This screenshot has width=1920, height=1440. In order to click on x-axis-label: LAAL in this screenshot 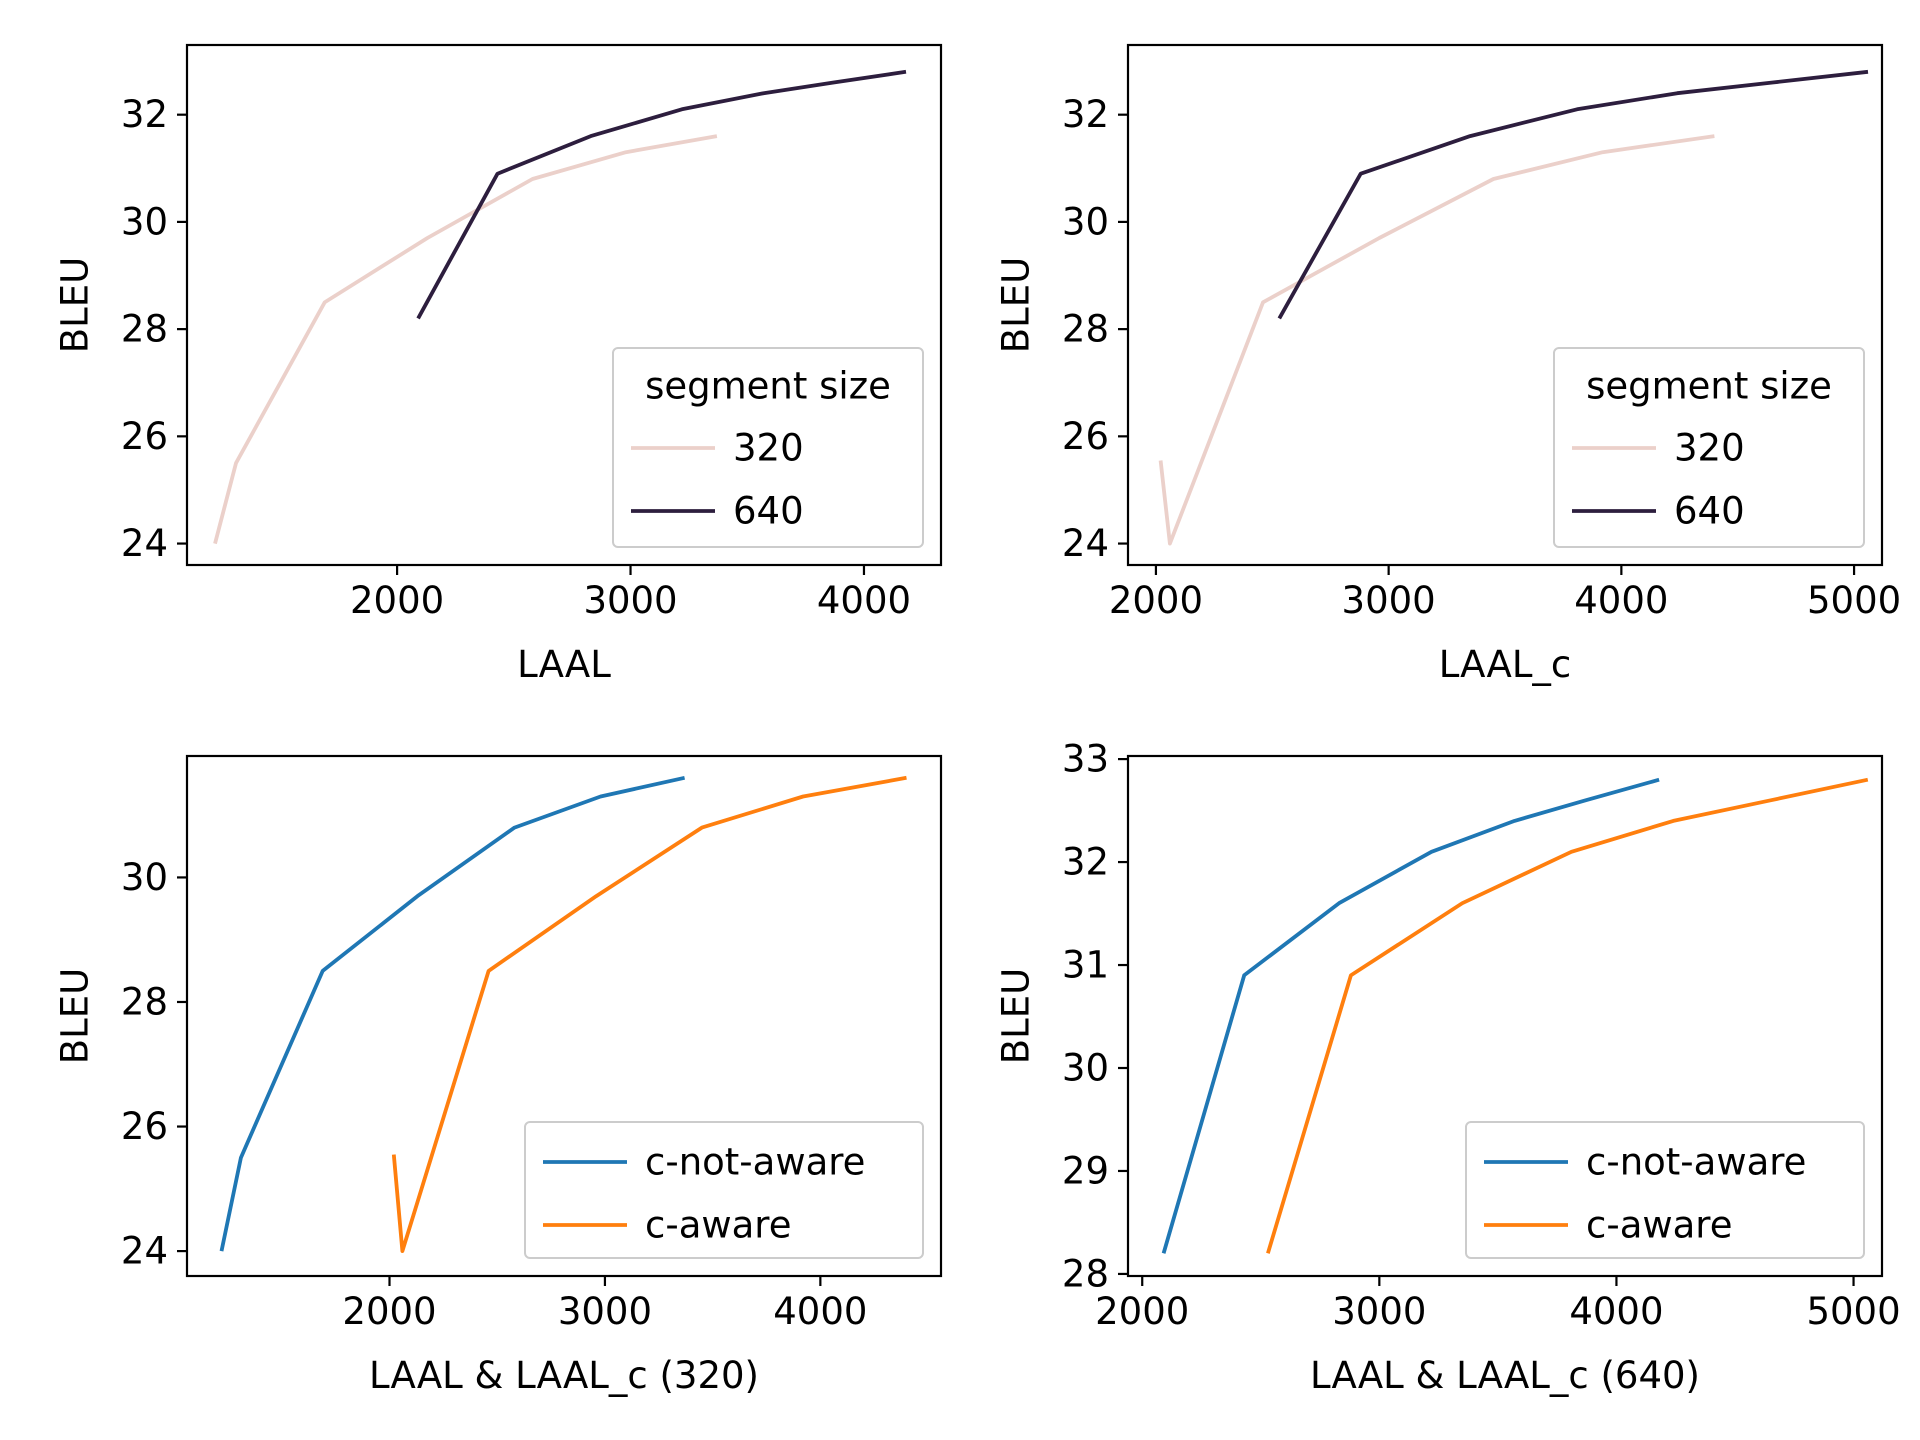, I will do `click(564, 664)`.